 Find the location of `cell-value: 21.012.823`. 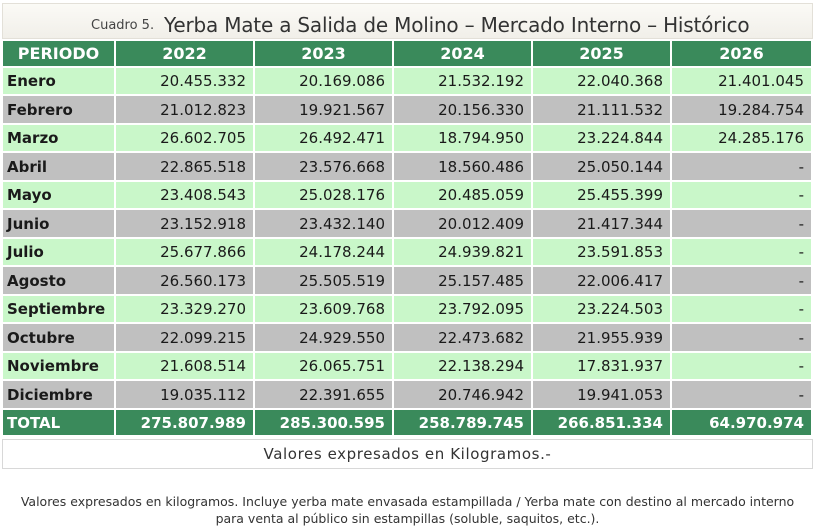

cell-value: 21.012.823 is located at coordinates (185, 110).